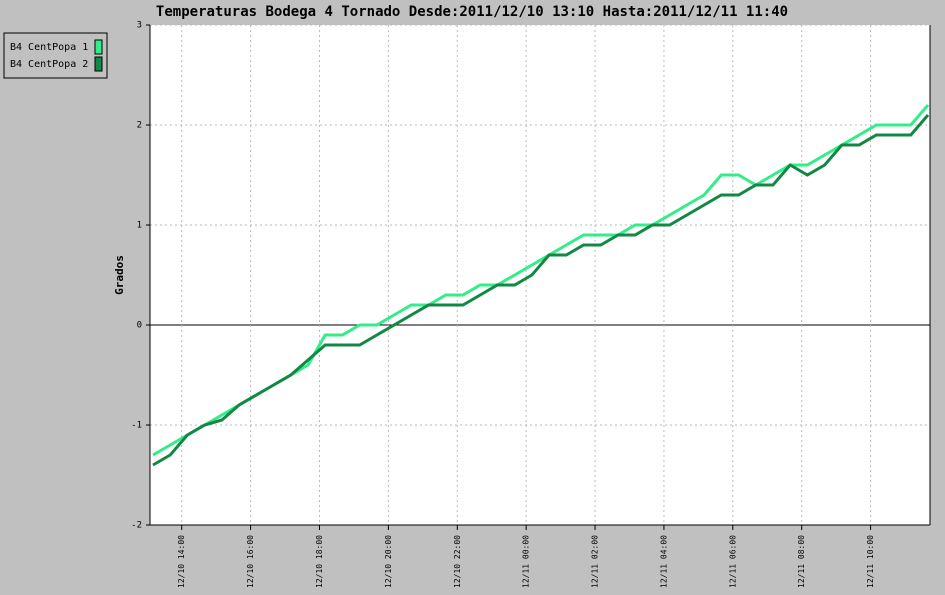 Image resolution: width=945 pixels, height=595 pixels. Describe the element at coordinates (139, 126) in the screenshot. I see `y-tick-label: 2` at that location.